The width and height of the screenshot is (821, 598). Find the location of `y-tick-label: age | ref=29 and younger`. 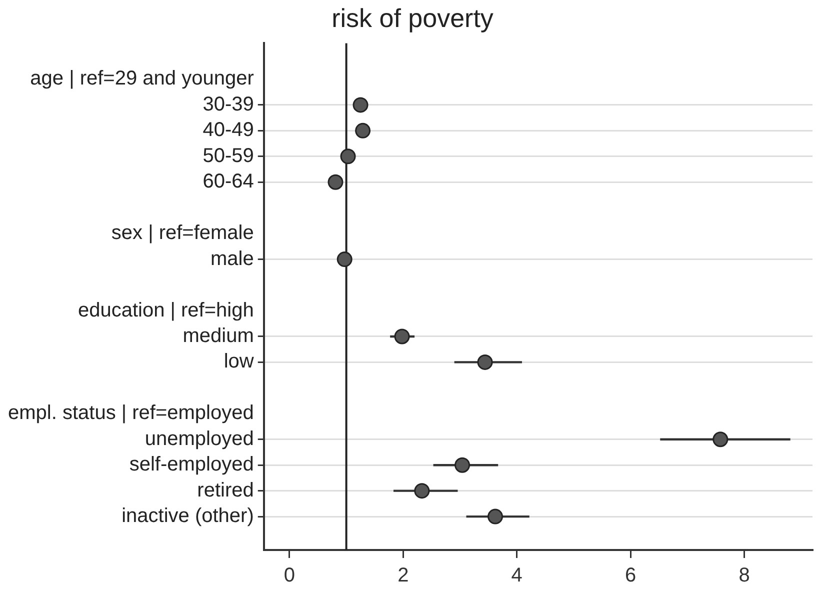

y-tick-label: age | ref=29 and younger is located at coordinates (142, 79).